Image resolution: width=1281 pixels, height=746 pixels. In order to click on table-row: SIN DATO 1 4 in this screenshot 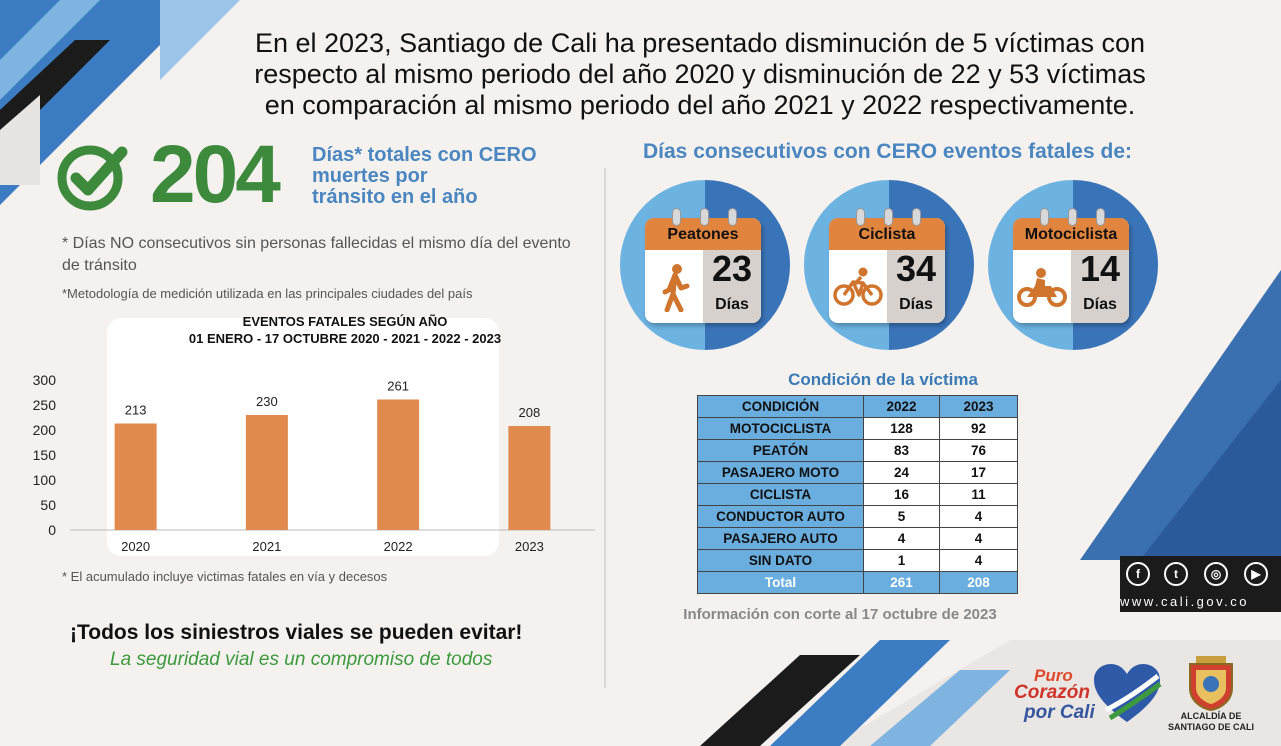, I will do `click(857, 560)`.